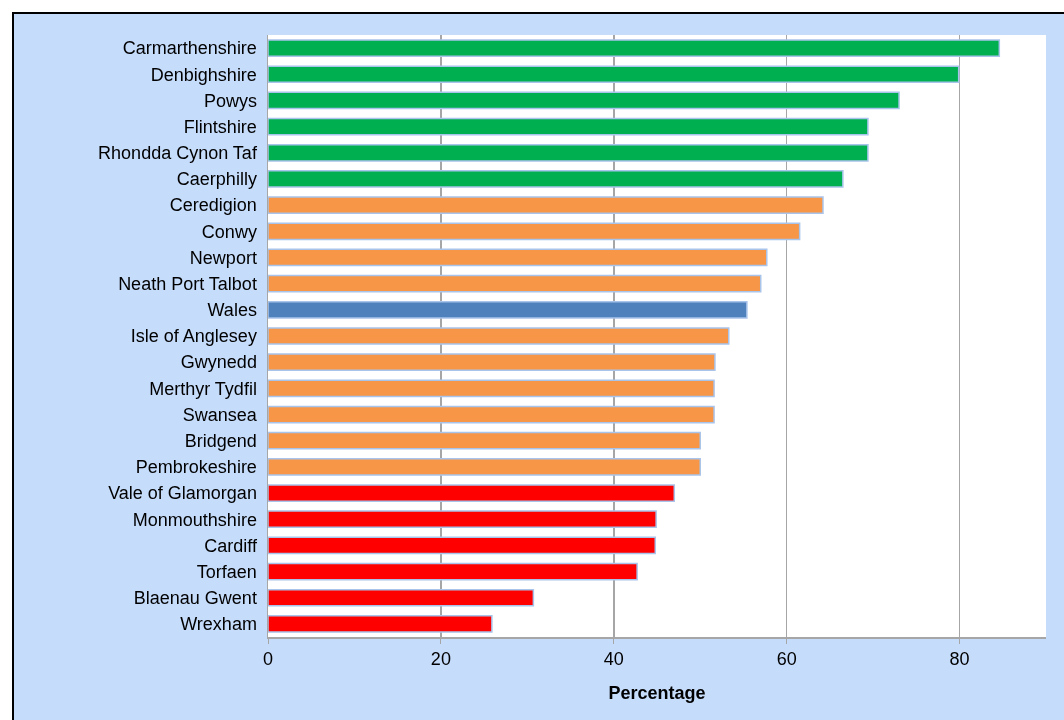  What do you see at coordinates (194, 519) in the screenshot?
I see `y-tick-label: Monmouthshire` at bounding box center [194, 519].